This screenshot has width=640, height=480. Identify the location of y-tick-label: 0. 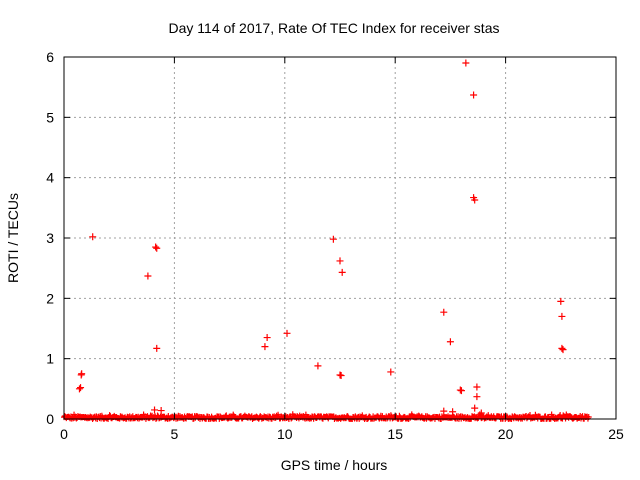
(50, 419).